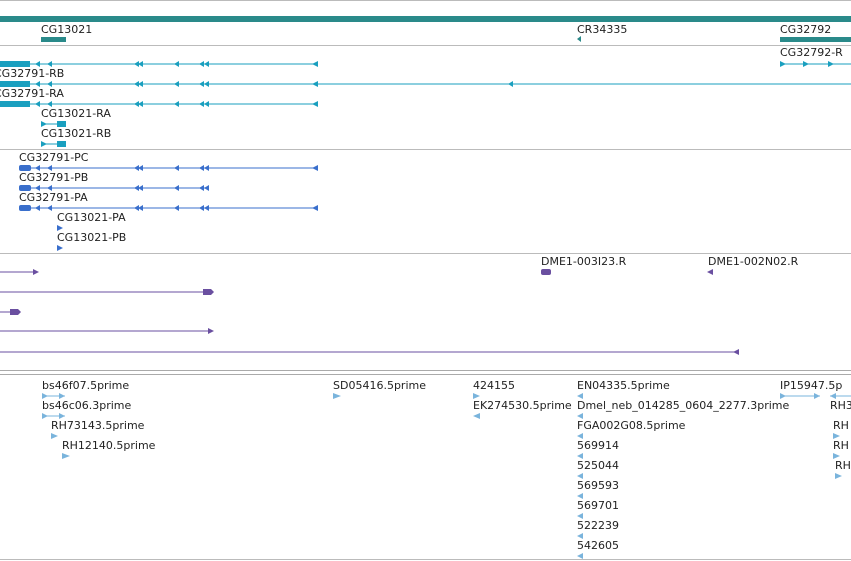 This screenshot has width=851, height=561. Describe the element at coordinates (337, 396) in the screenshot. I see `est-sd05416` at that location.